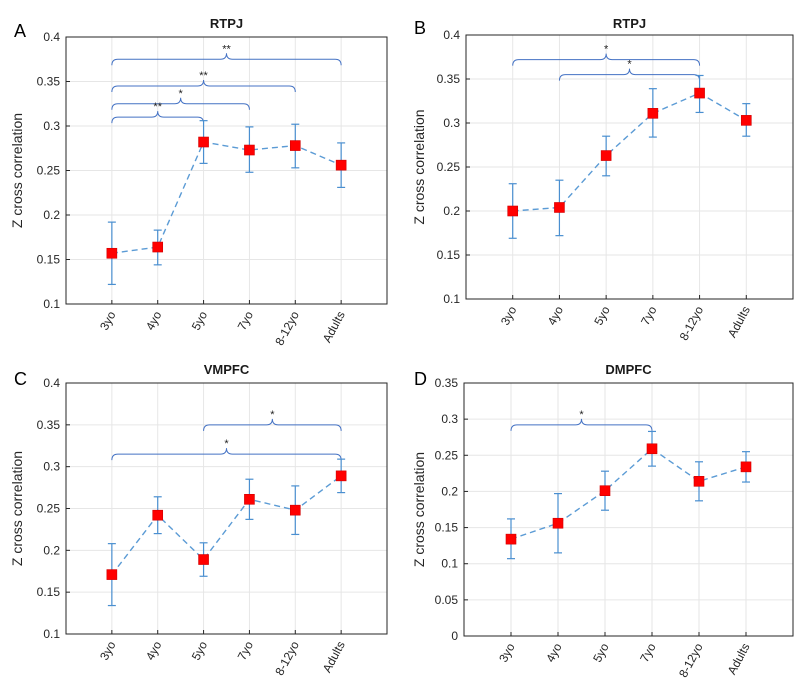 Image resolution: width=795 pixels, height=682 pixels. Describe the element at coordinates (454, 636) in the screenshot. I see `y-tick-label: 0` at that location.